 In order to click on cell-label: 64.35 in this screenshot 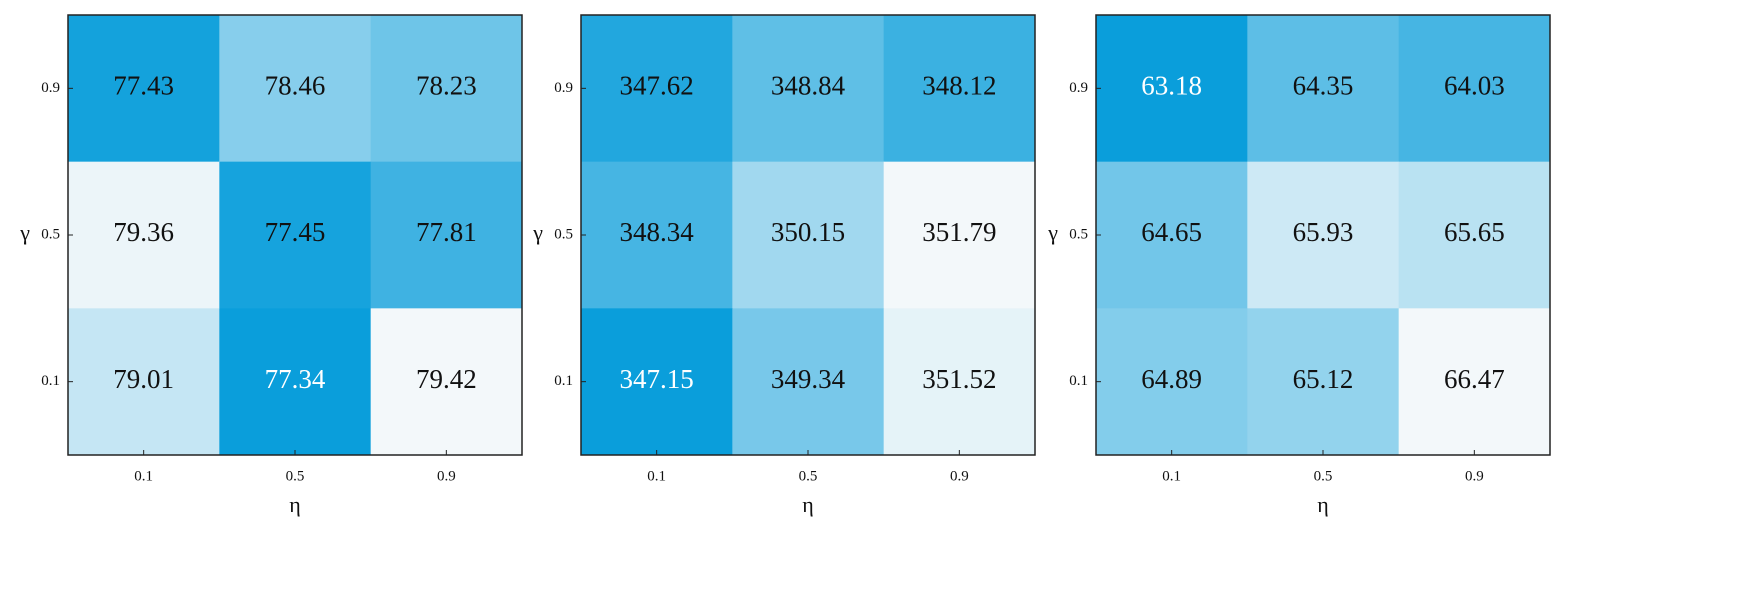, I will do `click(1323, 86)`.